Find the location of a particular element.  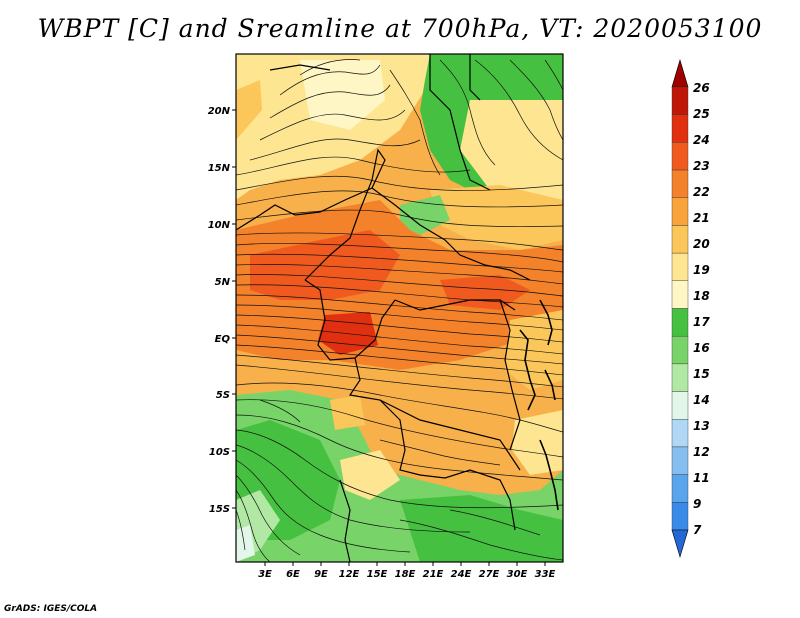

colorbar-label-22: 22 is located at coordinates (701, 192).